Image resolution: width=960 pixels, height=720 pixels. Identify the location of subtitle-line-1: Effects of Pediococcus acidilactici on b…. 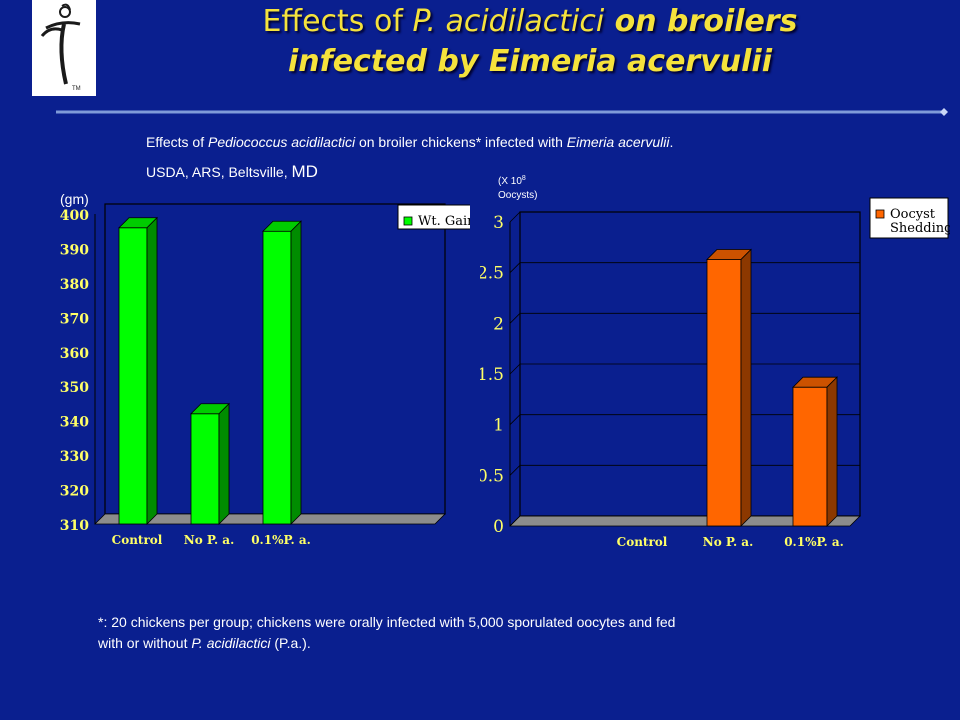
(409, 142).